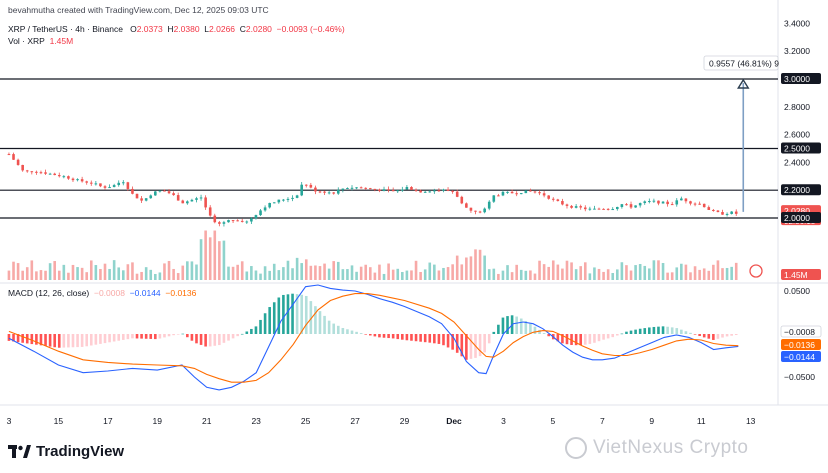  Describe the element at coordinates (9, 421) in the screenshot. I see `x-tick-0: 3` at that location.